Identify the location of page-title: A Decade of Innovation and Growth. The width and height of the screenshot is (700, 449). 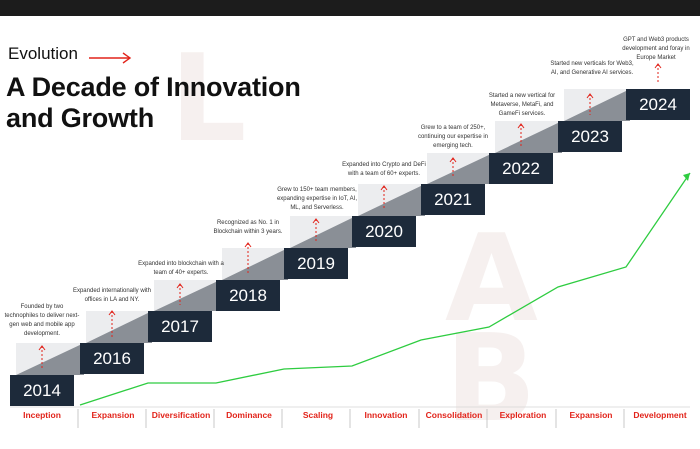
(153, 102).